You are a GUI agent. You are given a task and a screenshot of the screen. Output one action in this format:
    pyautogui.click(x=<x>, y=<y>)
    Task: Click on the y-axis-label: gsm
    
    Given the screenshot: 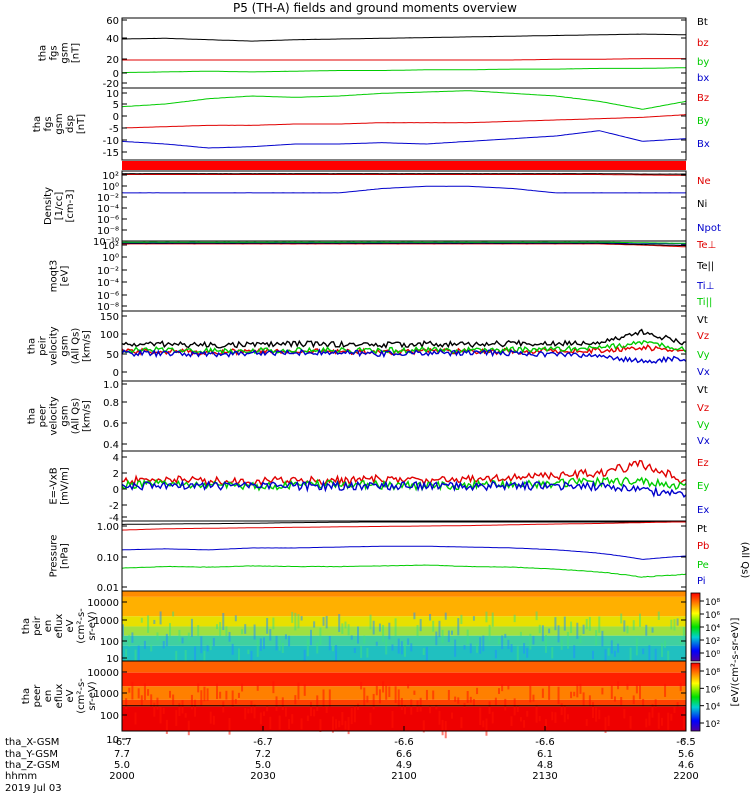 What is the action you would take?
    pyautogui.click(x=65, y=415)
    